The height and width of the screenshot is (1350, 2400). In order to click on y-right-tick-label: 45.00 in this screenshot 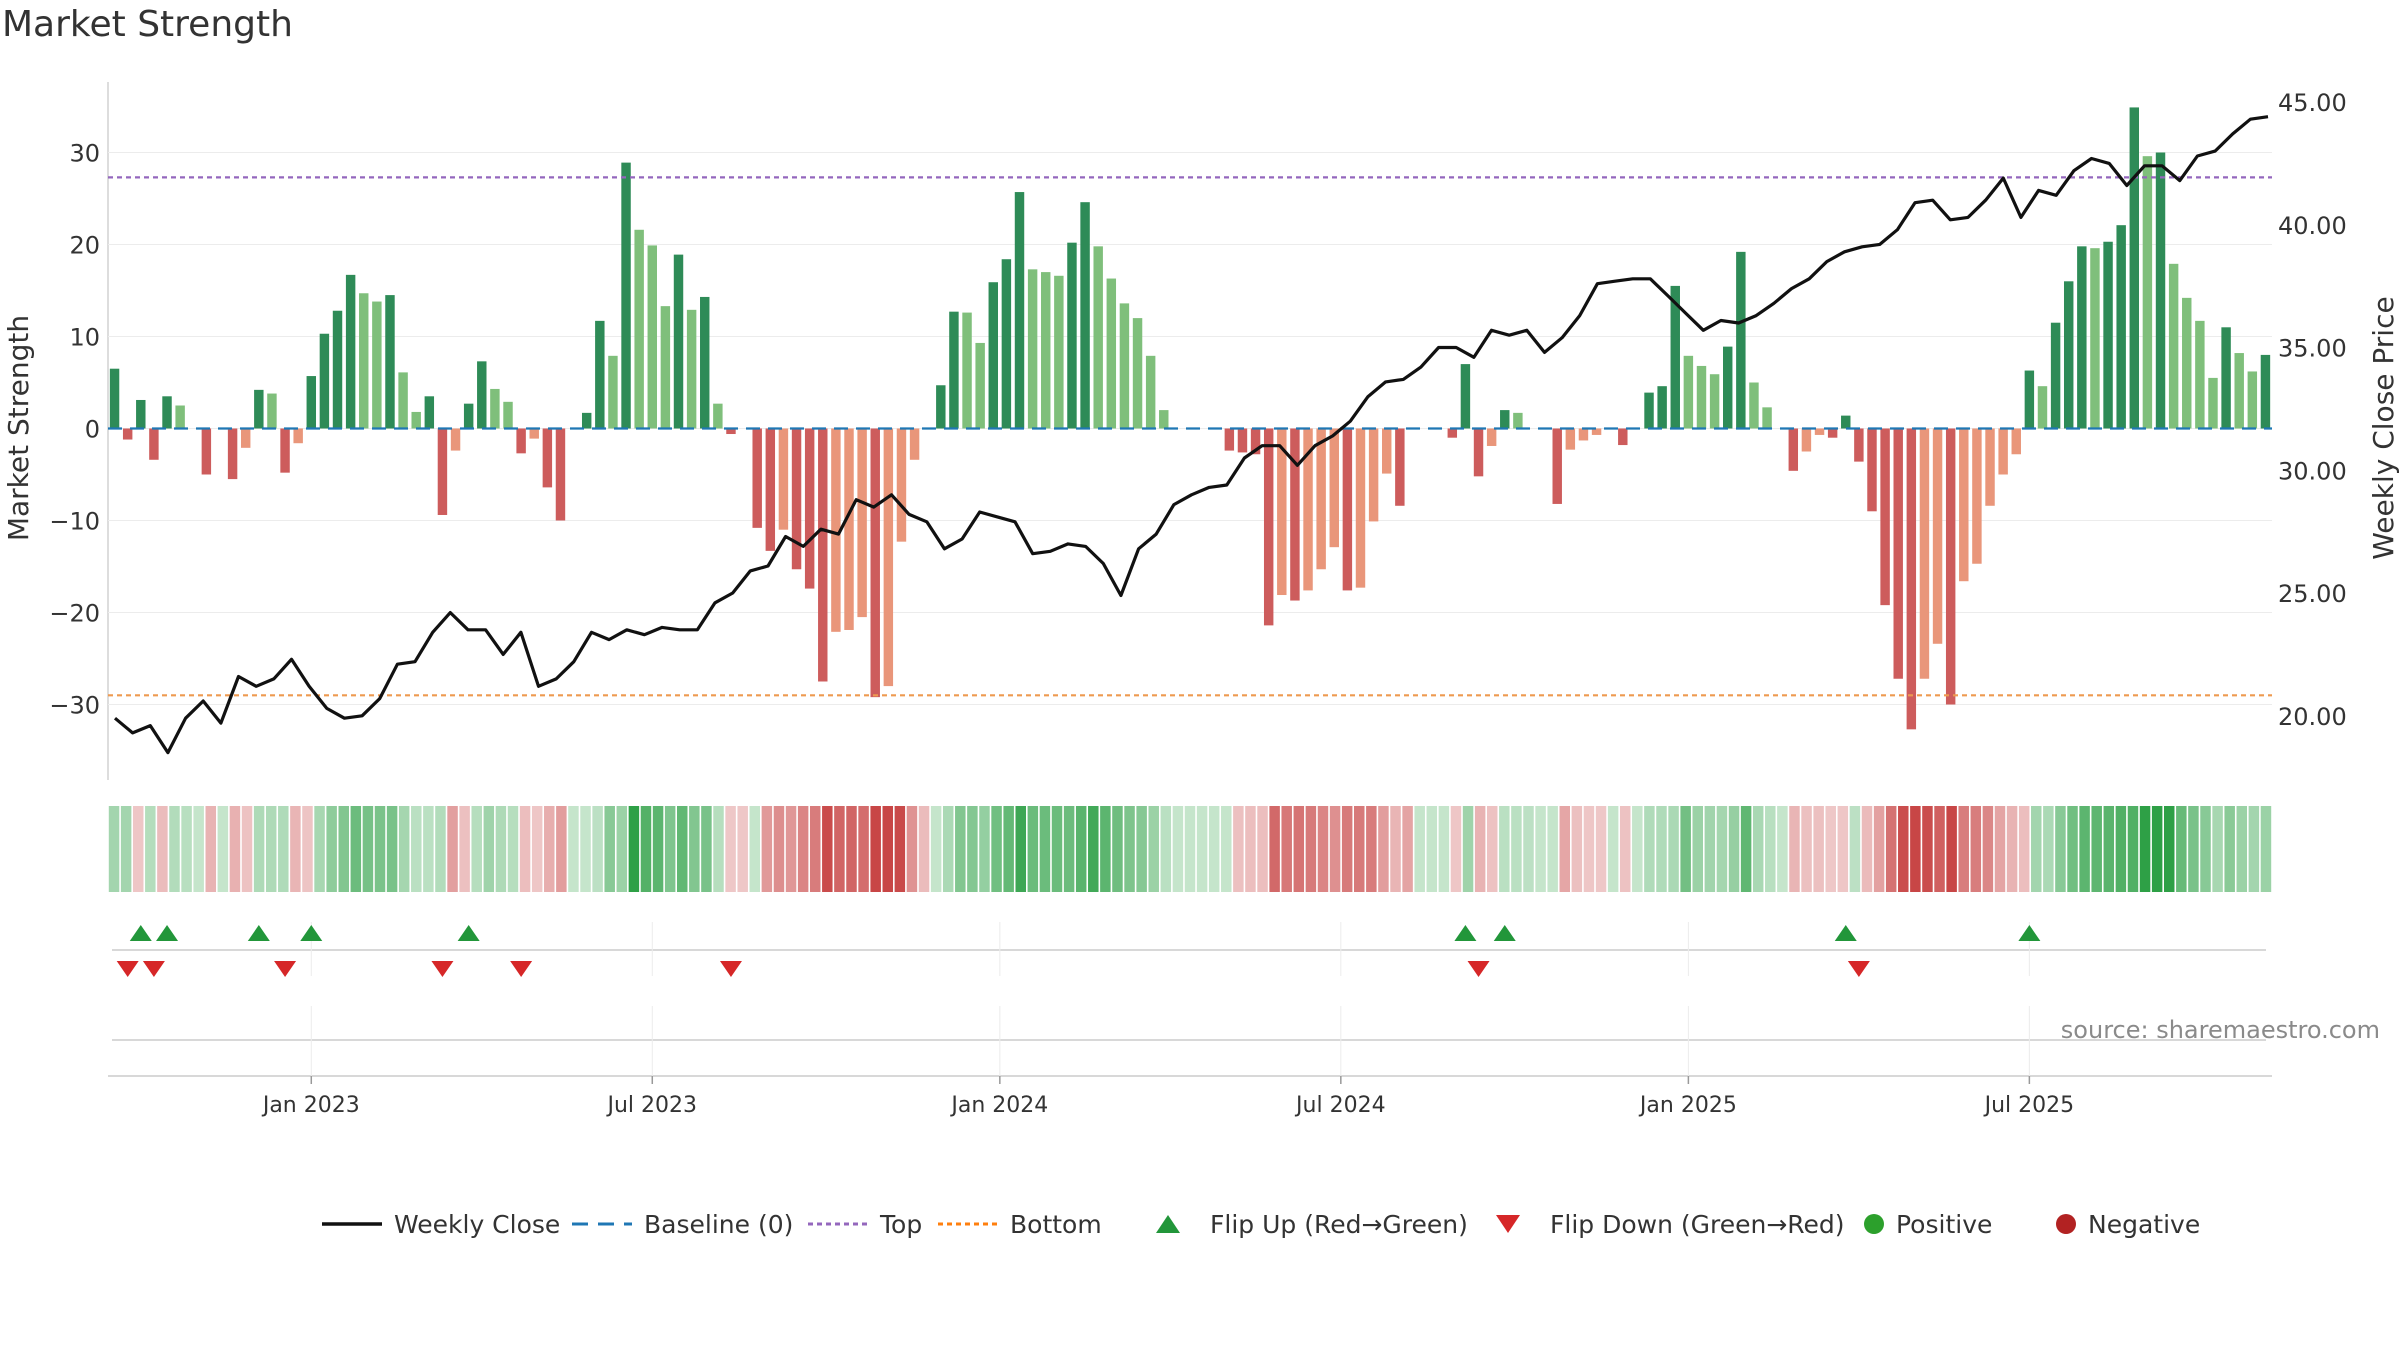, I will do `click(2312, 103)`.